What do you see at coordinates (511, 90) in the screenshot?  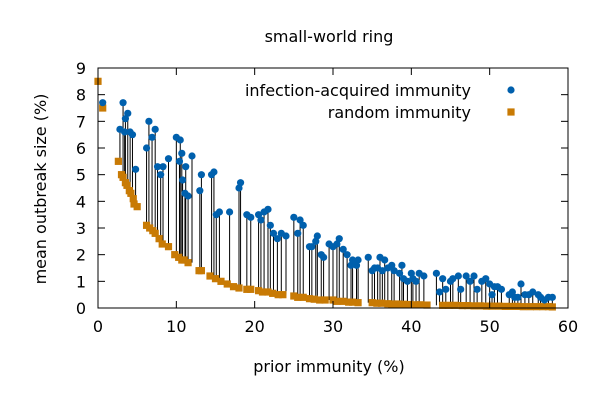 I see `legend-marker-infection` at bounding box center [511, 90].